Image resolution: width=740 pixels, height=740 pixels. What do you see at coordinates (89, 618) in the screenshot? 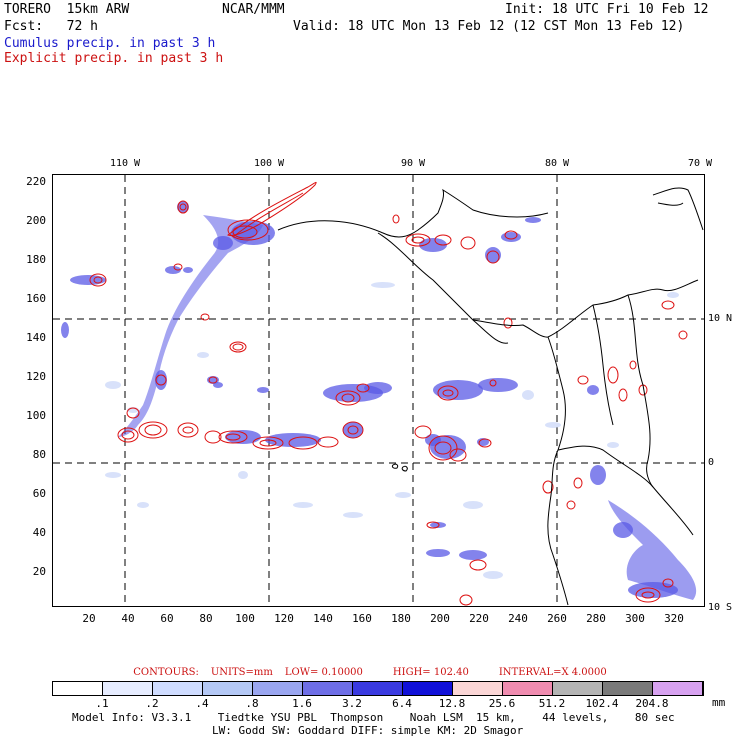
I see `x-tick: 20` at bounding box center [89, 618].